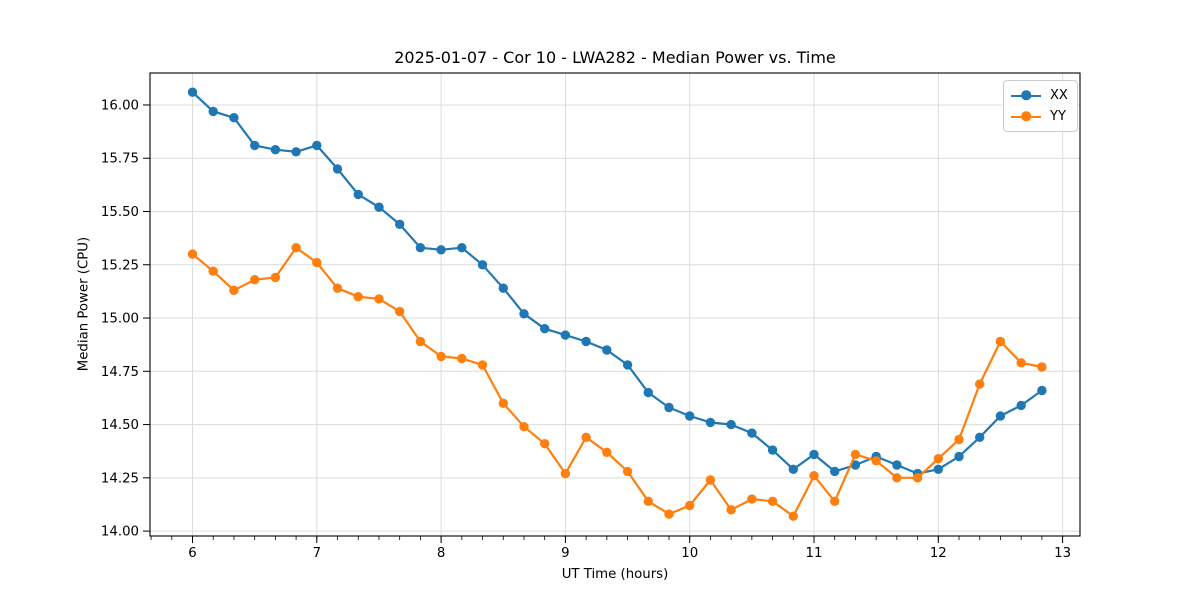 This screenshot has width=1200, height=600. Describe the element at coordinates (629, 548) in the screenshot. I see `x-axis-ticks: 6 7 8 9 10 11 12 13` at that location.